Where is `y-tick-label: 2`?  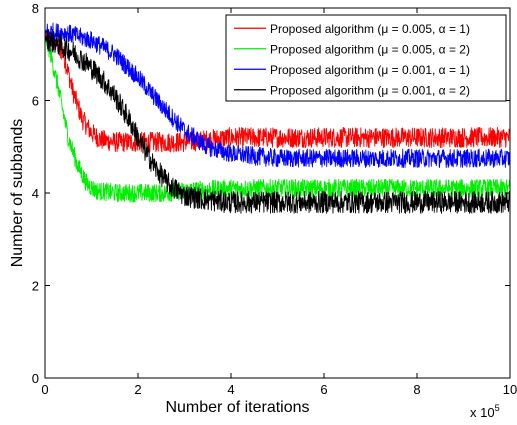 y-tick-label: 2 is located at coordinates (35, 286).